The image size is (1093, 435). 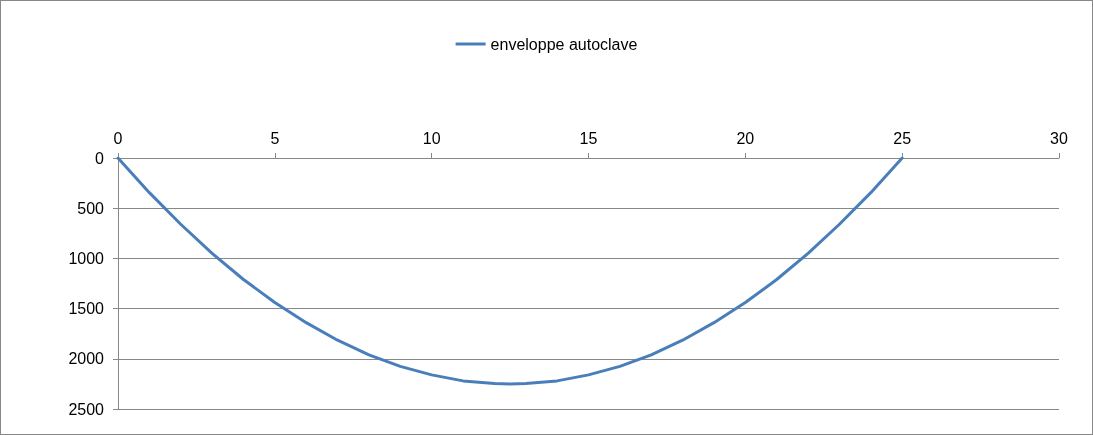 What do you see at coordinates (275, 138) in the screenshot?
I see `x-tick-label: 5` at bounding box center [275, 138].